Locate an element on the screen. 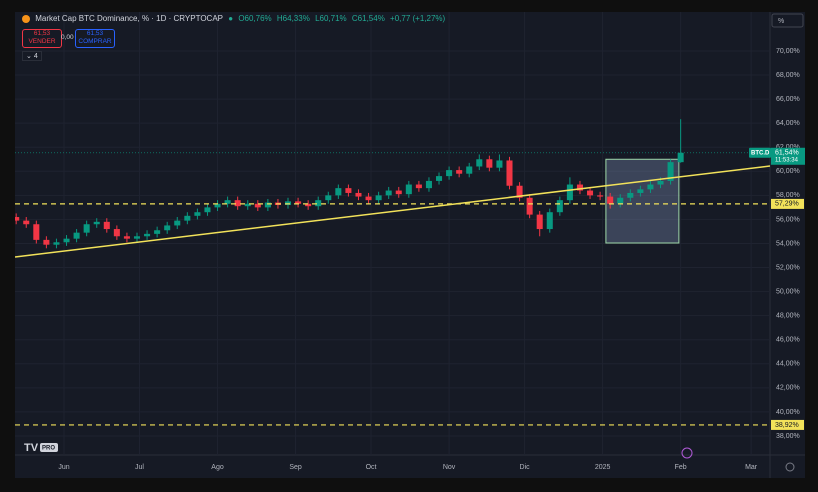 The image size is (818, 492). last-price-box is located at coordinates (788, 156).